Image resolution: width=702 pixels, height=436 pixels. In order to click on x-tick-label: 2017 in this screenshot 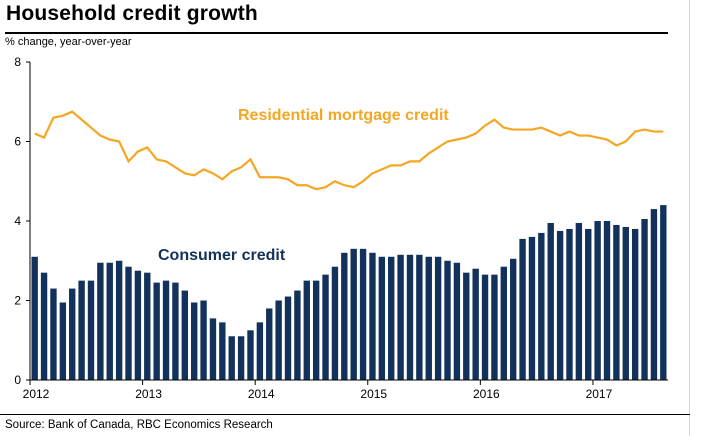, I will do `click(599, 394)`.